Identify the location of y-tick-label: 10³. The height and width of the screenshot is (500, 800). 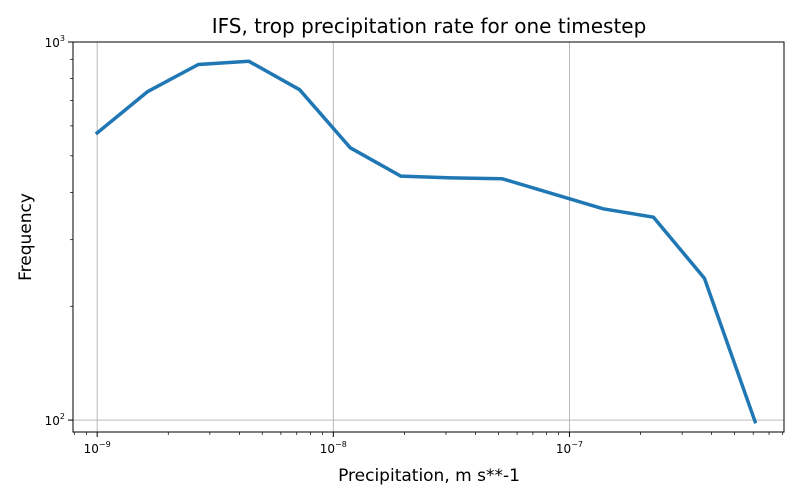
(55, 42).